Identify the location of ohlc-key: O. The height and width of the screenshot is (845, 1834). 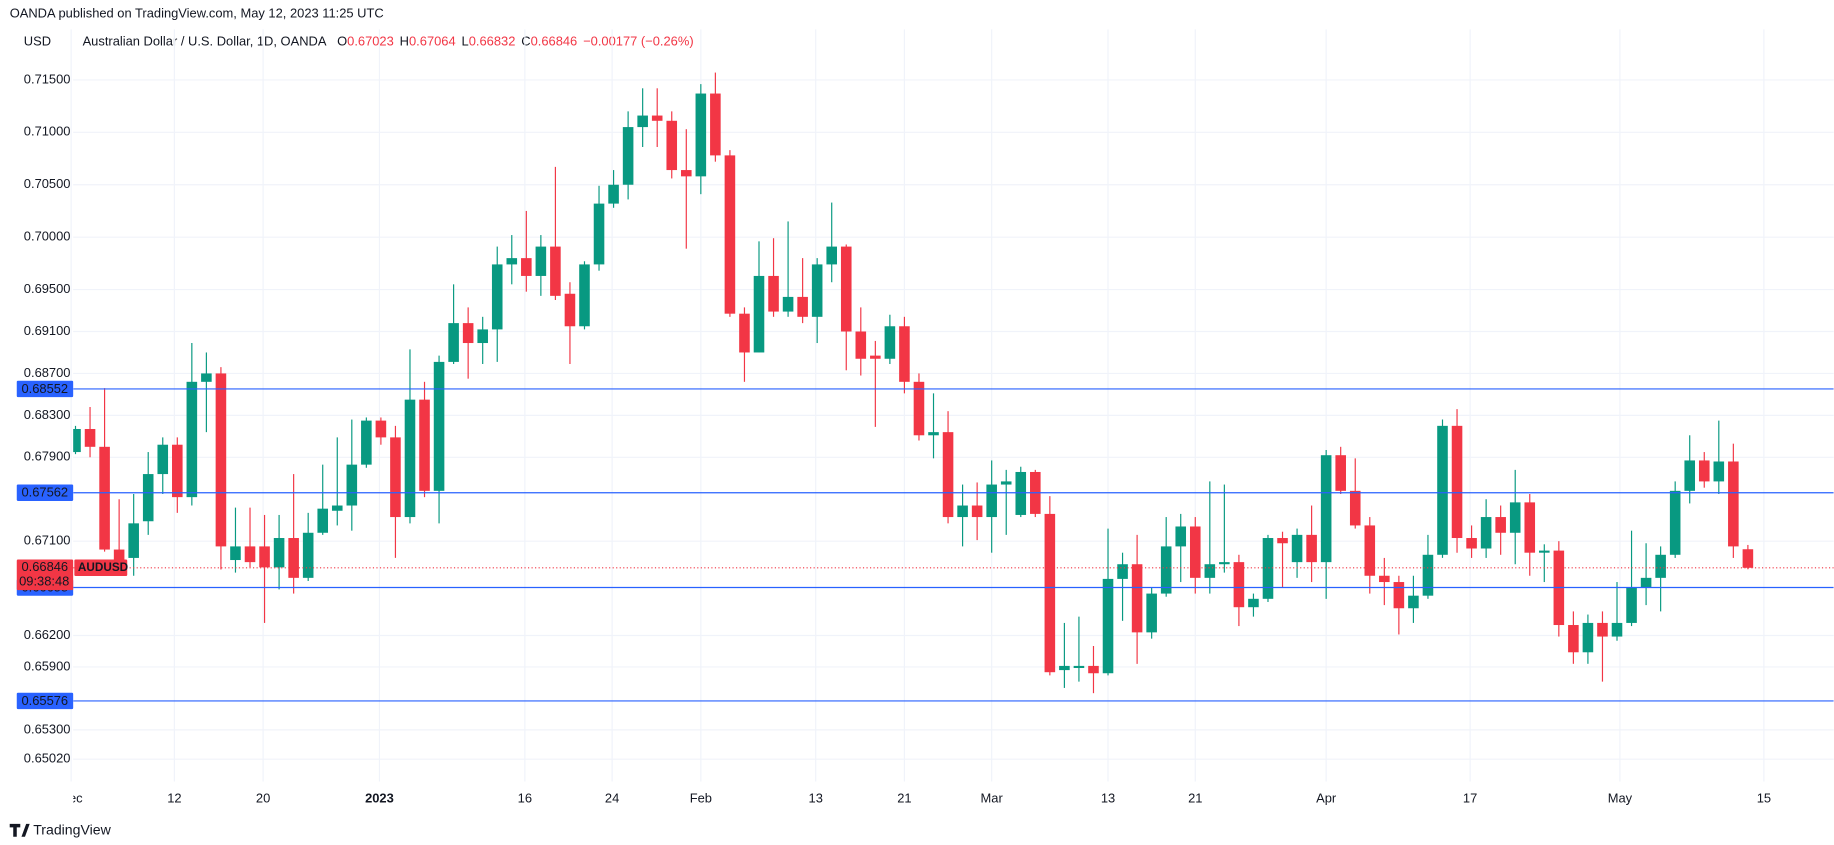
(342, 41).